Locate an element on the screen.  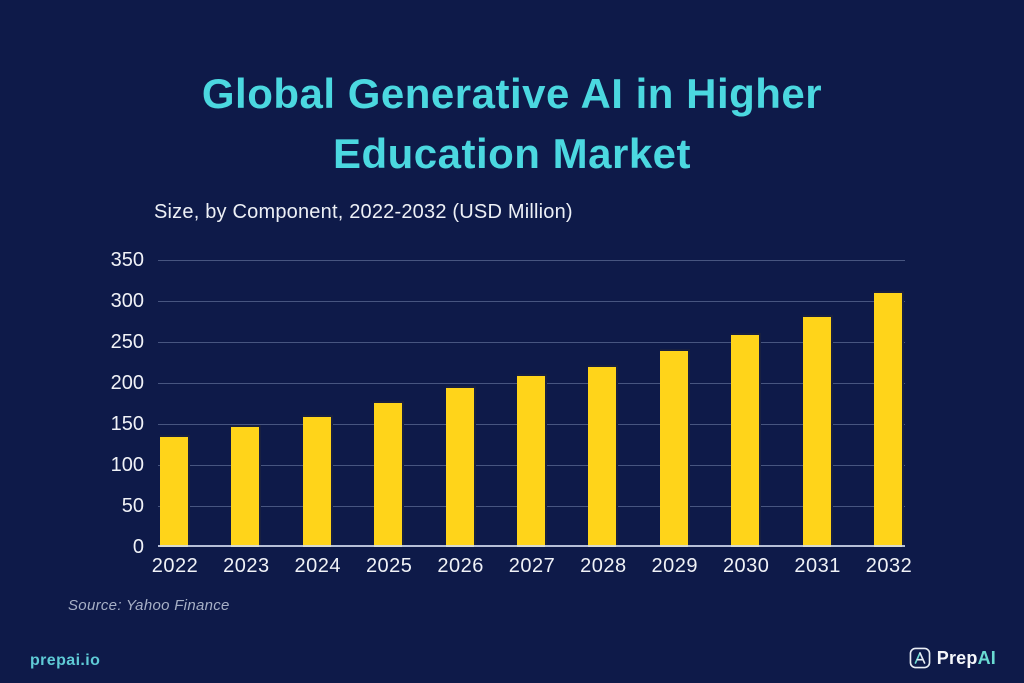
brand-wordmark-prefix: Prep is located at coordinates (957, 657).